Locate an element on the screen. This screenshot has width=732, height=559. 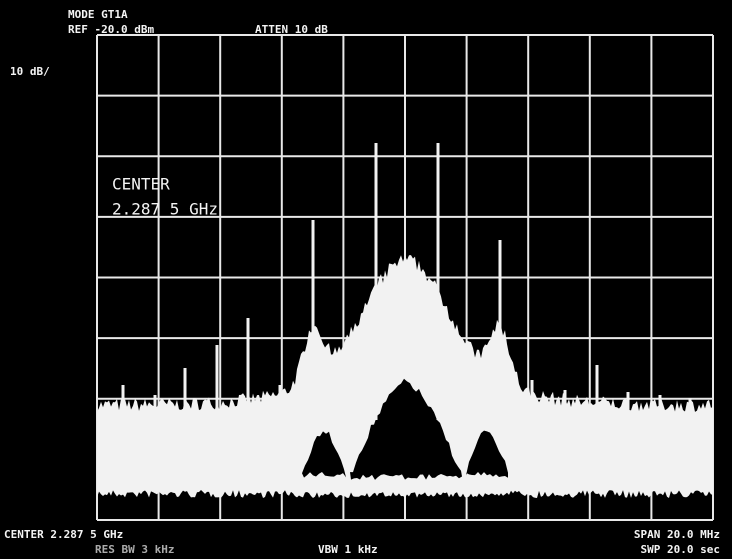
center-label: CENTER is located at coordinates (141, 184).